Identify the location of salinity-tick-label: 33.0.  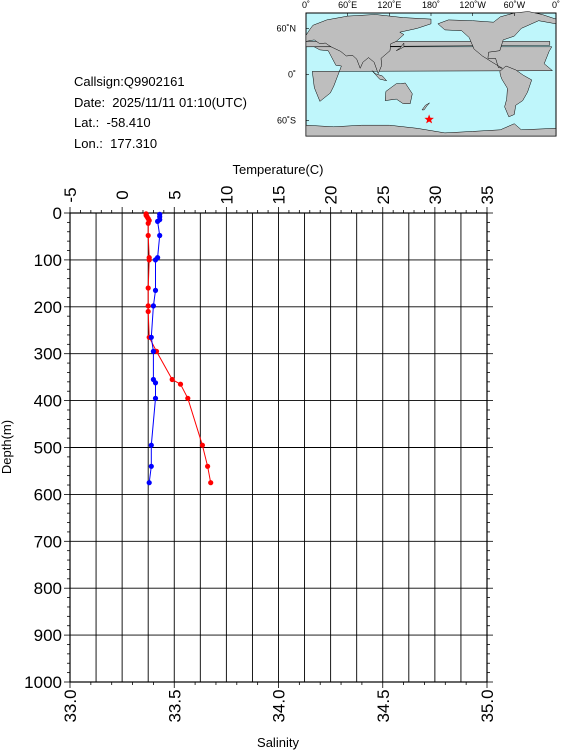
(70, 705).